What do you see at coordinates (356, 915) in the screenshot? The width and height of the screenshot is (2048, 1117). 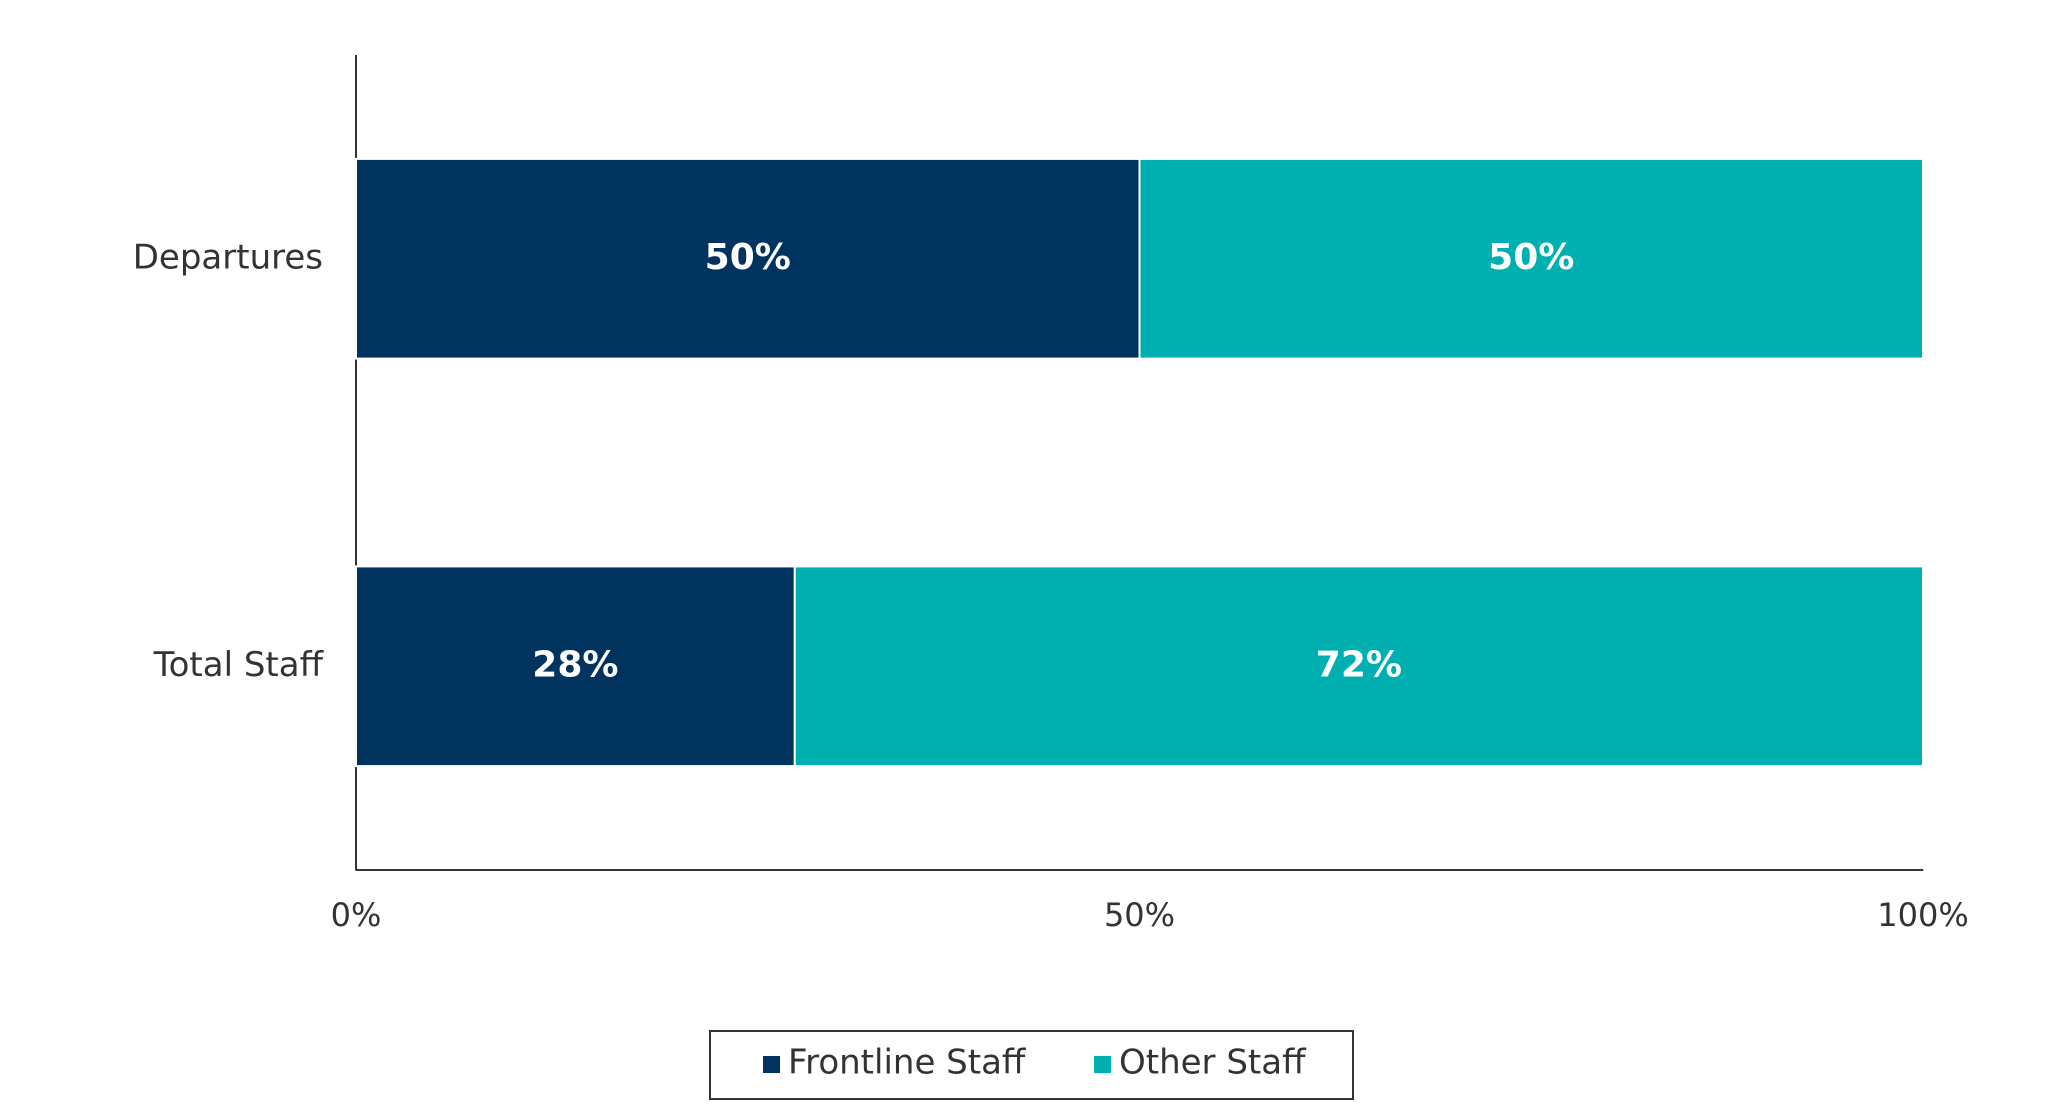 I see `x-tick-label: 0%` at bounding box center [356, 915].